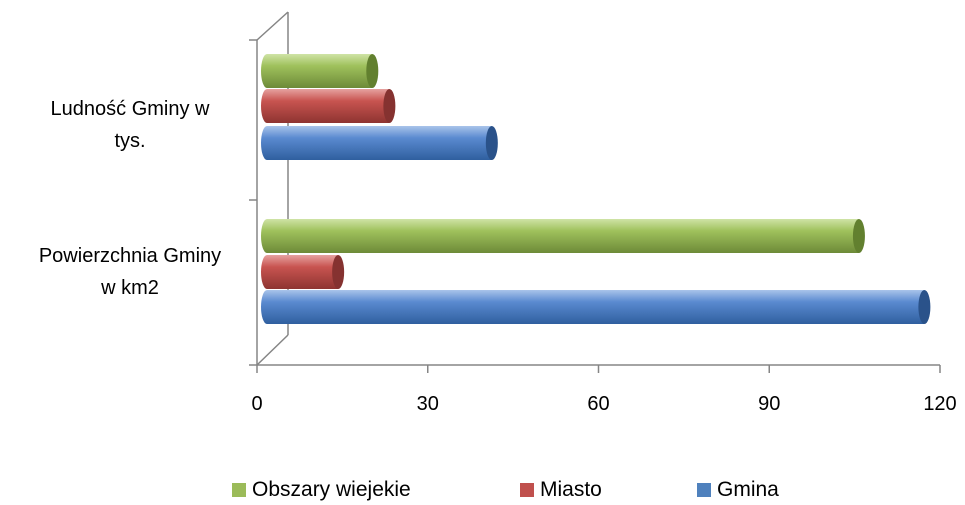 The width and height of the screenshot is (965, 505). Describe the element at coordinates (331, 489) in the screenshot. I see `legend-label: Obszary wiejekie` at that location.